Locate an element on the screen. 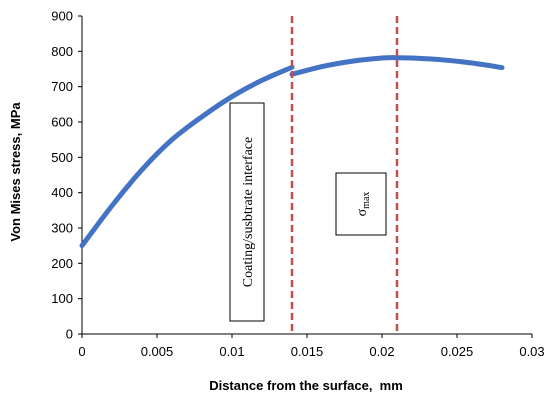 This screenshot has width=550, height=405. x-tick-label: 0 is located at coordinates (81, 351).